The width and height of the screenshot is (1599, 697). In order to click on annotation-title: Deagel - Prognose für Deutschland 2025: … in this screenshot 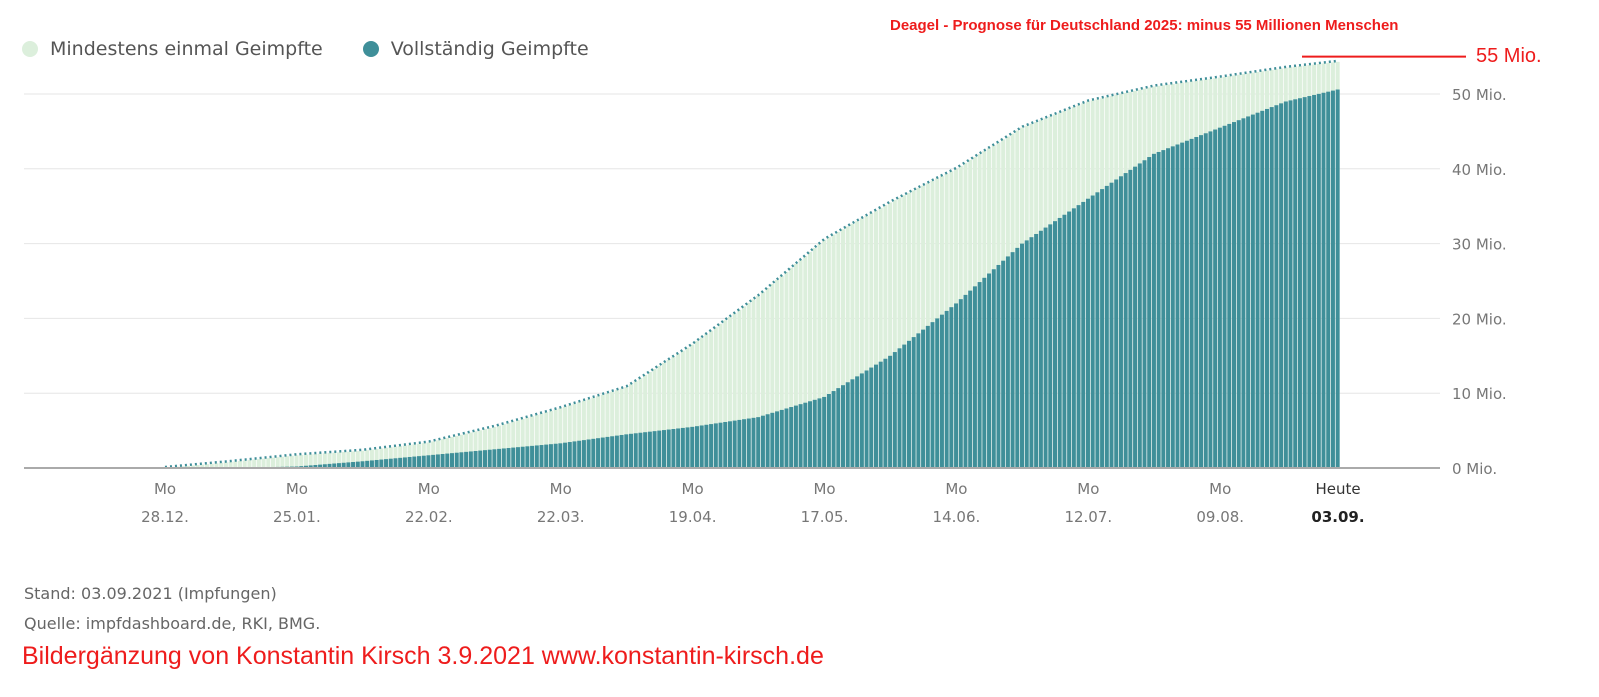, I will do `click(1144, 25)`.